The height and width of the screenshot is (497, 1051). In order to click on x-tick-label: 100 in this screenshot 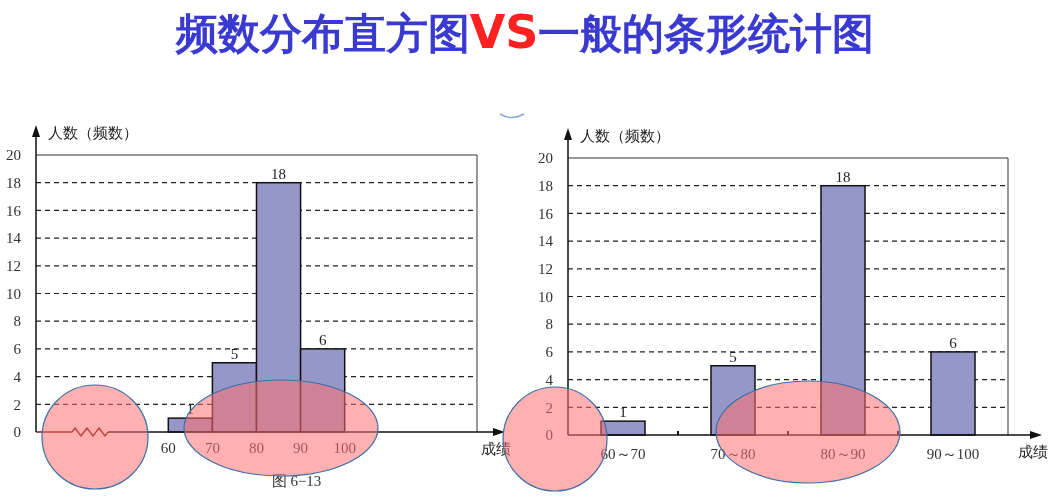, I will do `click(344, 448)`.